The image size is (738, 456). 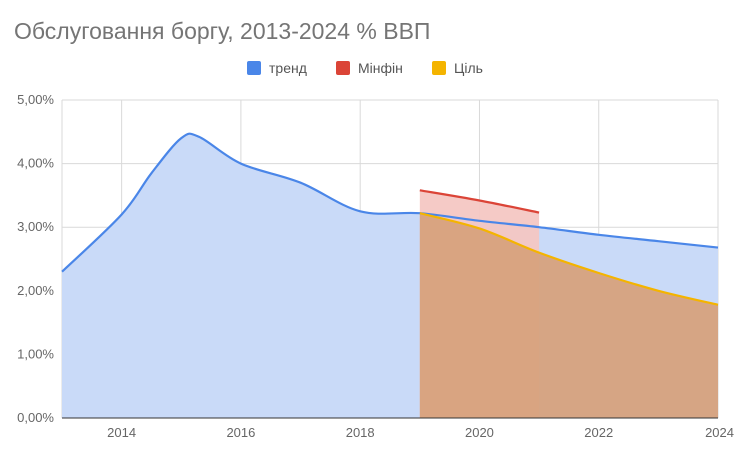 What do you see at coordinates (360, 432) in the screenshot?
I see `x-tick-label: 2018` at bounding box center [360, 432].